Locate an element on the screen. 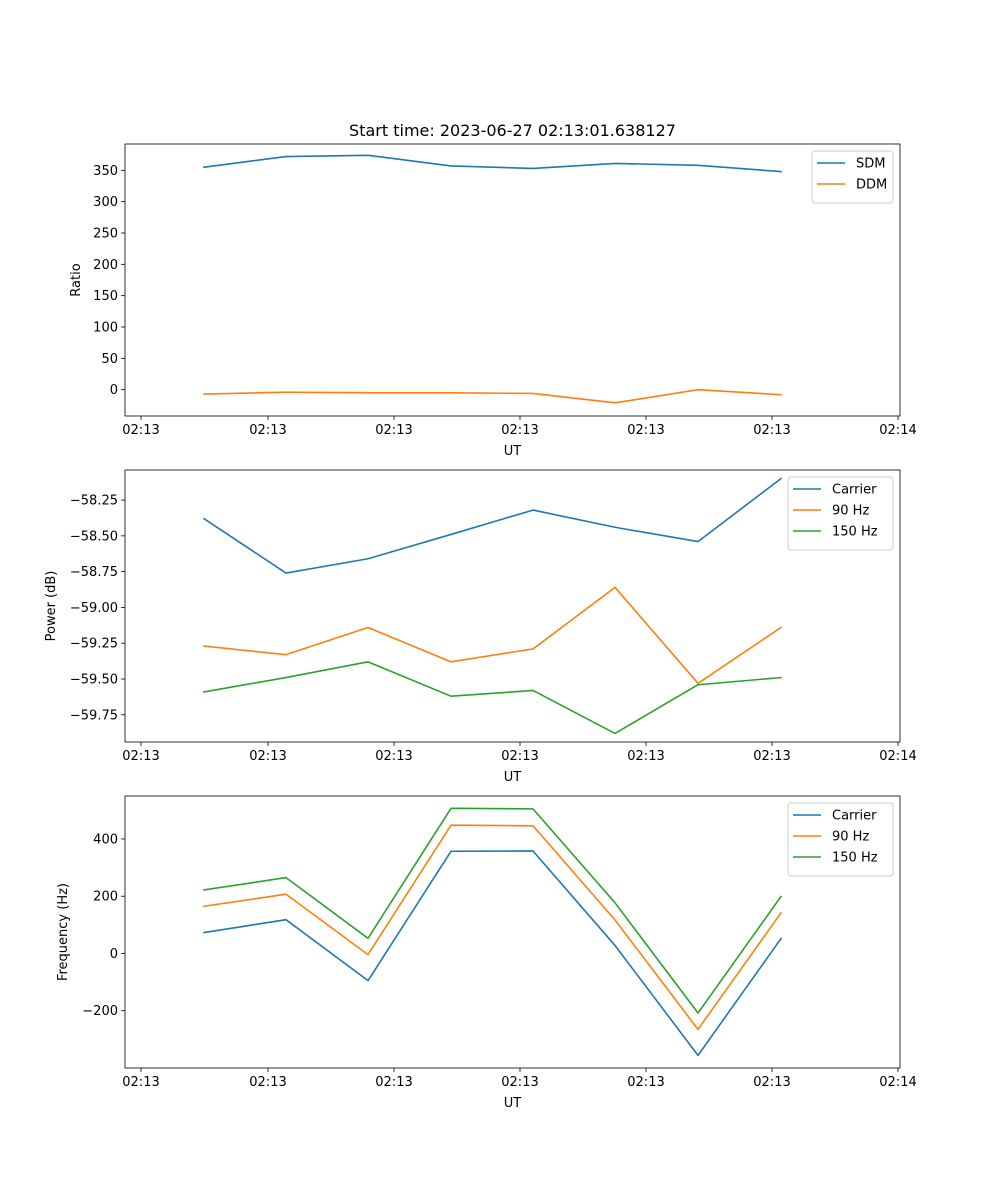 The width and height of the screenshot is (1000, 1200). legend-label: SDM is located at coordinates (870, 164).